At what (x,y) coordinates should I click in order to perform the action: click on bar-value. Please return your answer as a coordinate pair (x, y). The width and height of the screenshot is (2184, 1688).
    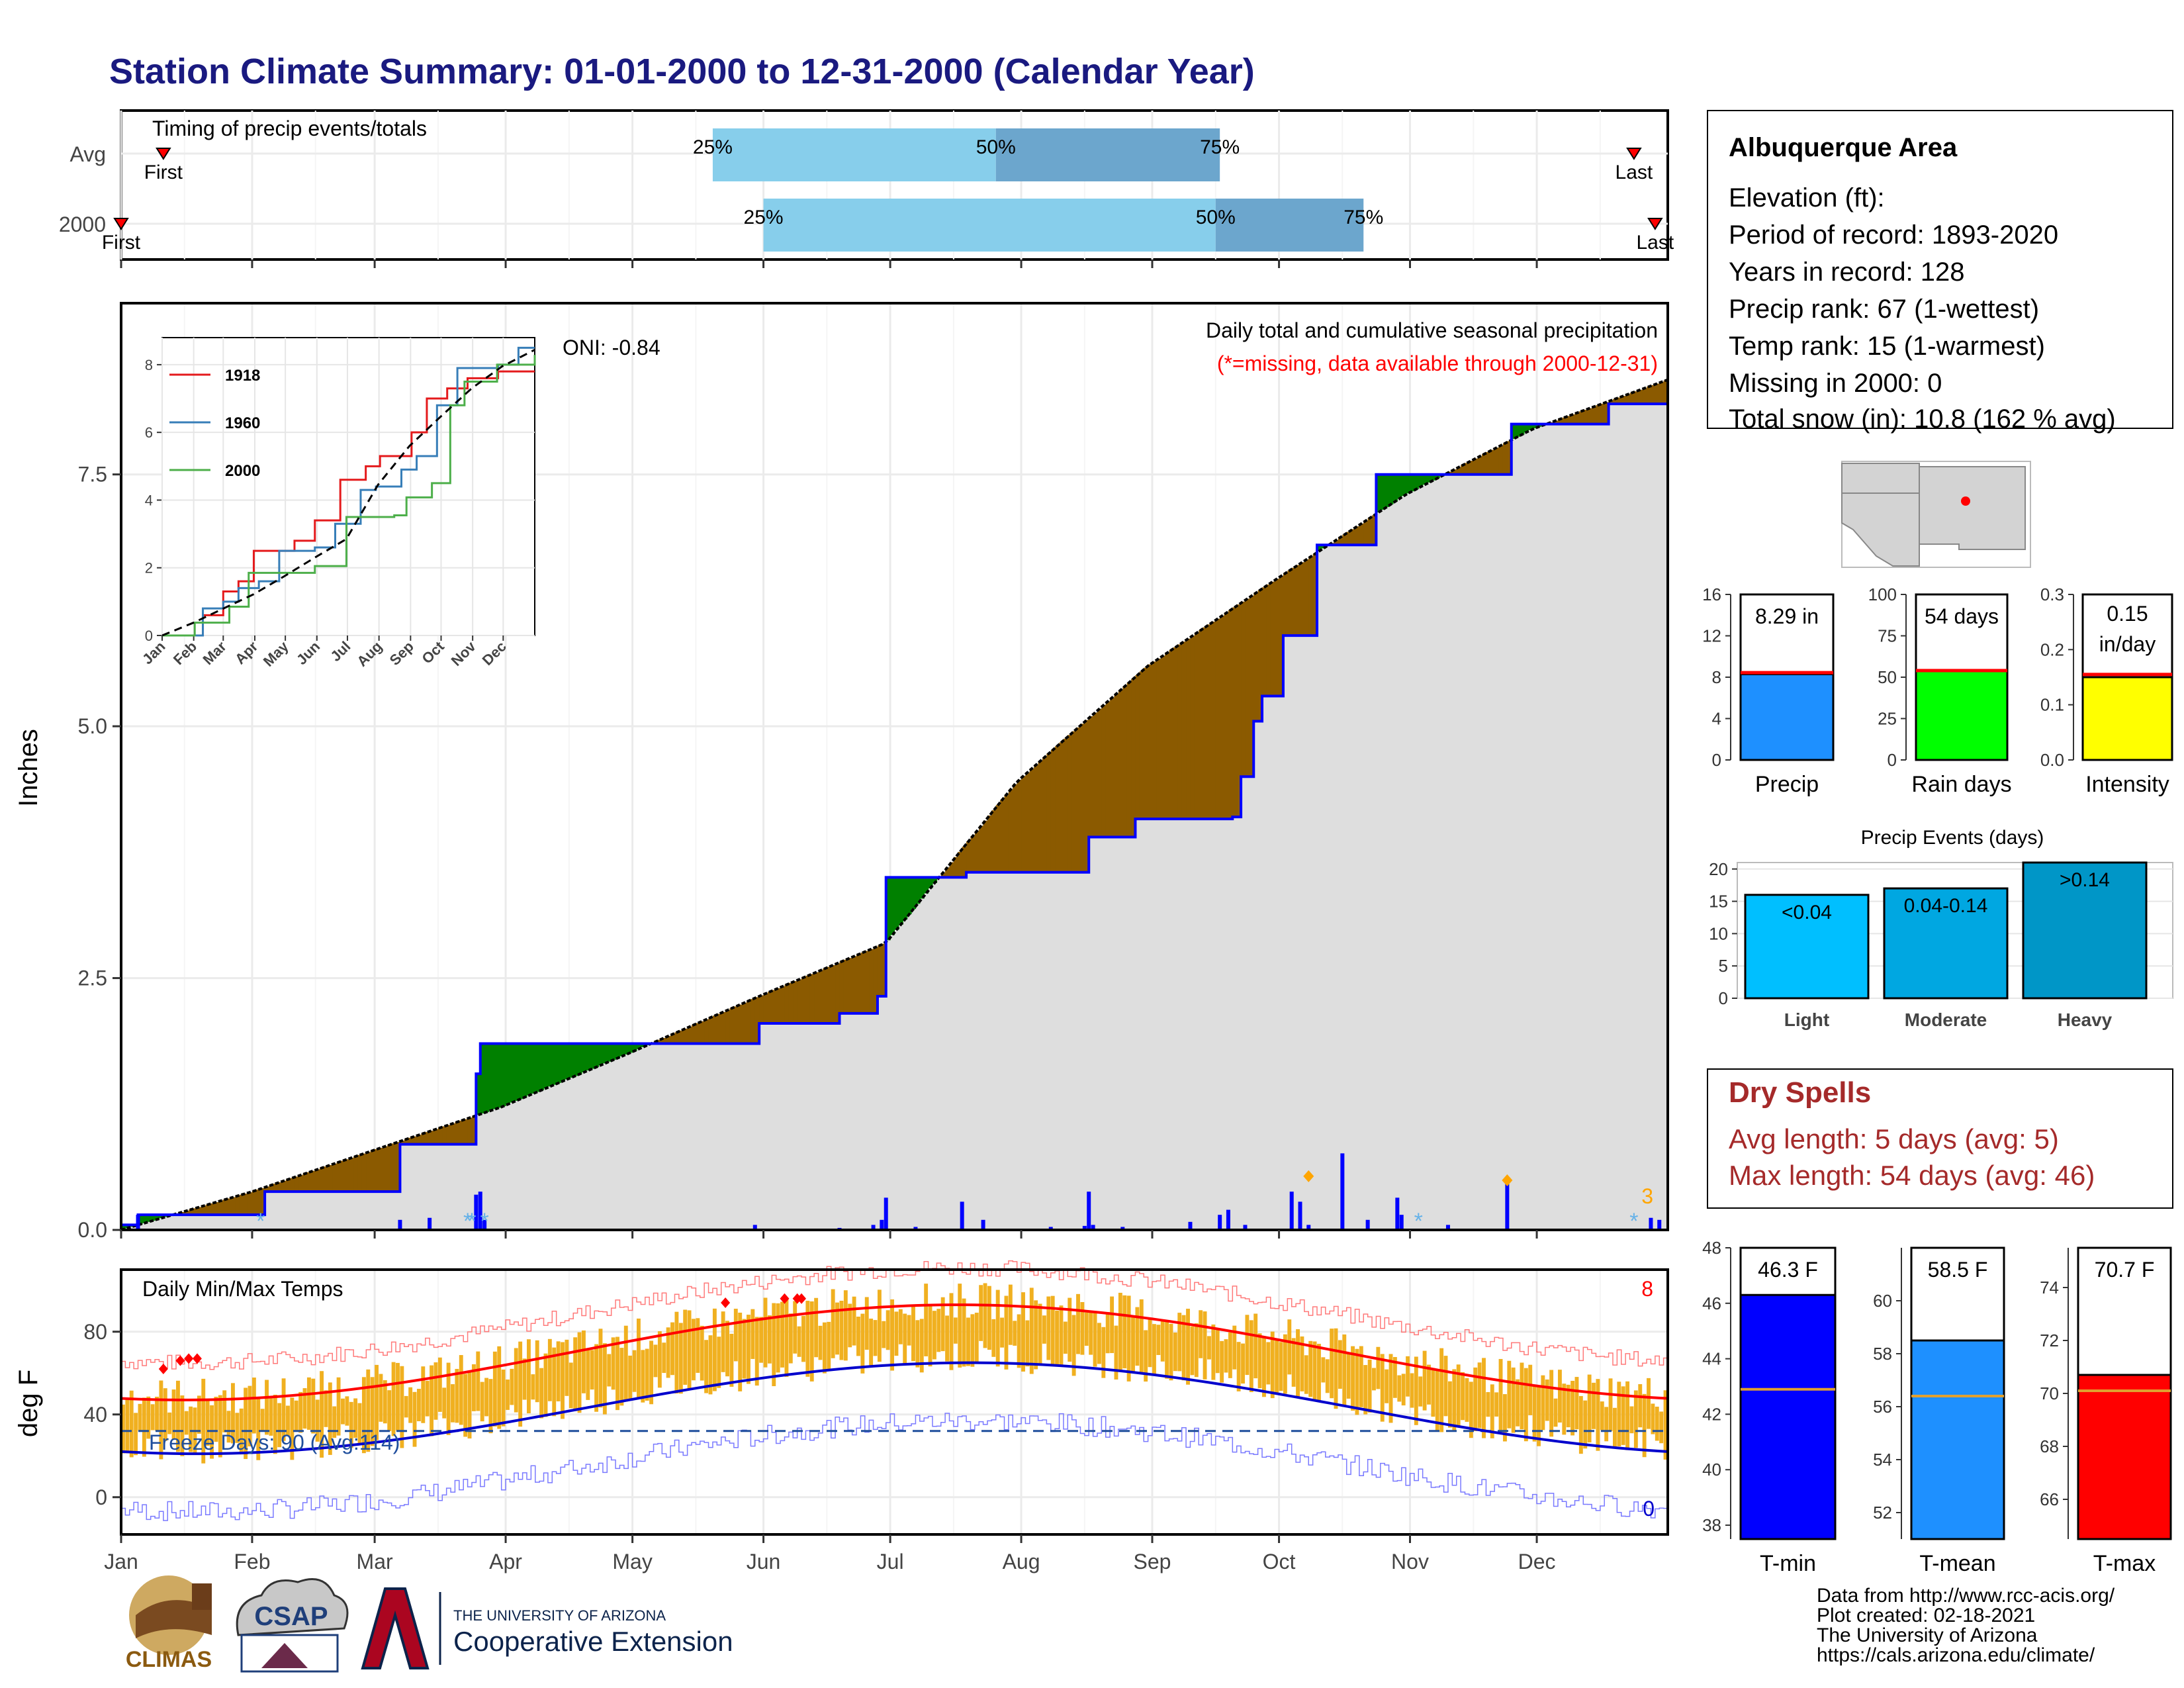
    Looking at the image, I should click on (1788, 1416).